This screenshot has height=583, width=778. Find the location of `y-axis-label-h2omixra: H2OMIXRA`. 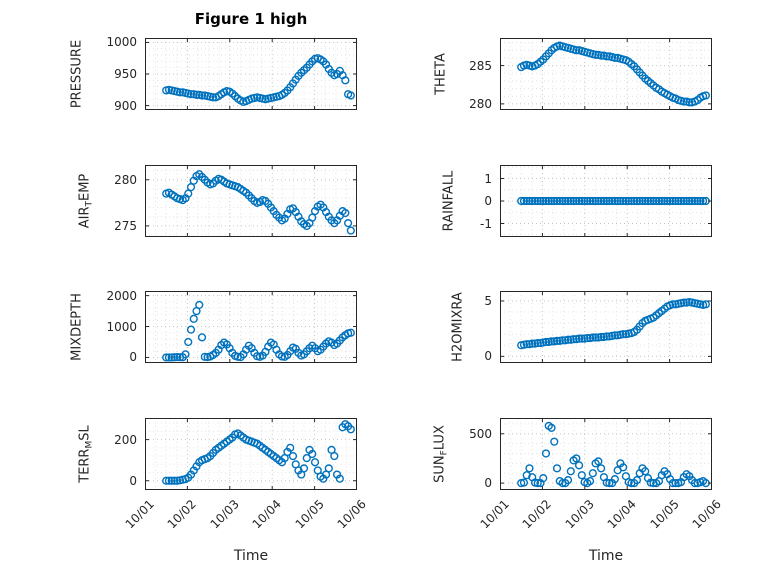

y-axis-label-h2omixra: H2OMIXRA is located at coordinates (457, 327).